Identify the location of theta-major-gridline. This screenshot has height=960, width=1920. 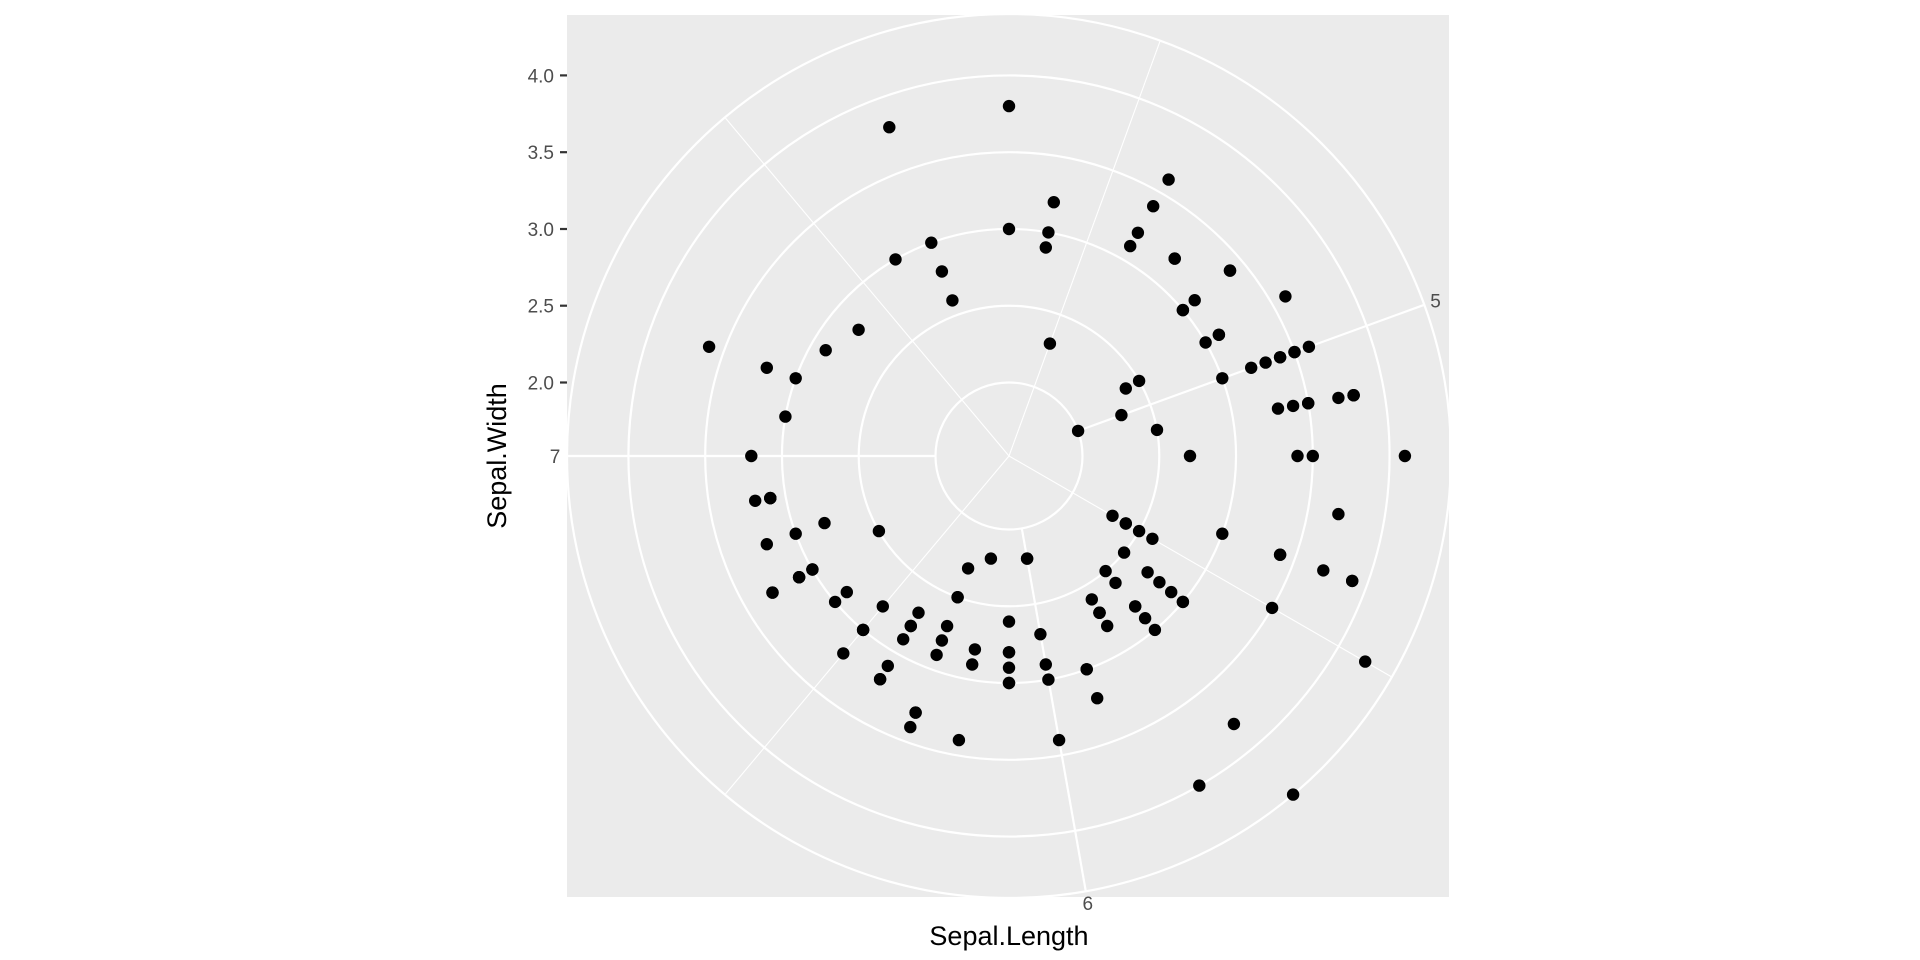
(1053, 710).